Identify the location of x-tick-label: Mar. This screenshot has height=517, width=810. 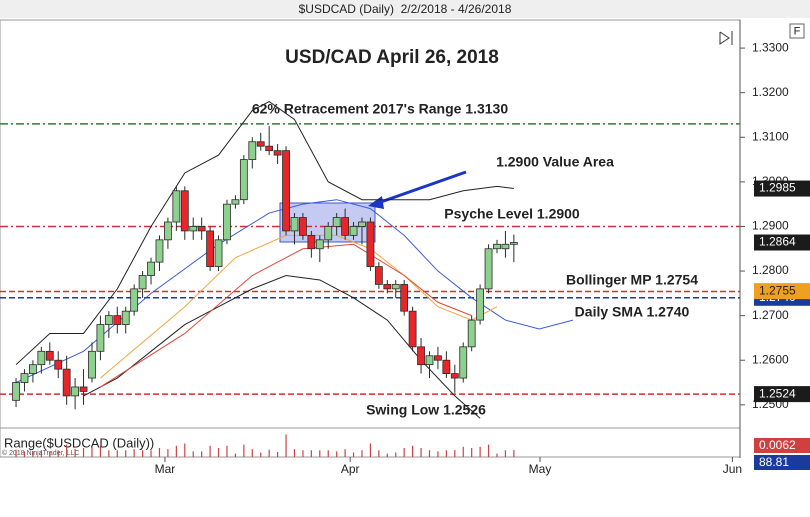
(165, 469).